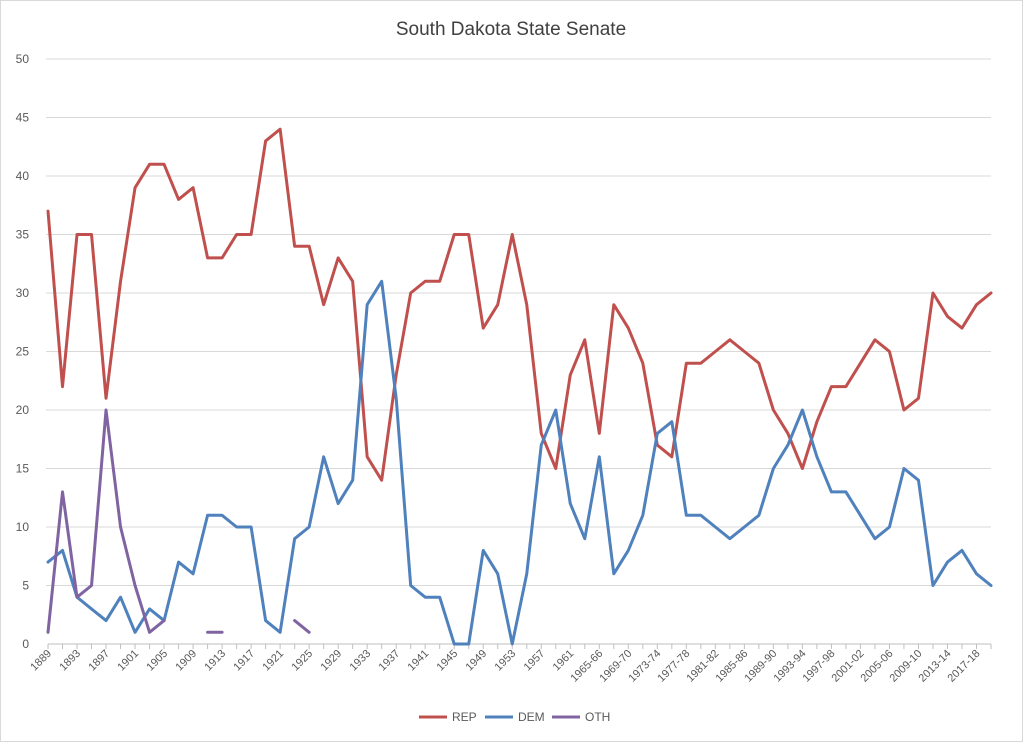  Describe the element at coordinates (186, 661) in the screenshot. I see `x-tick-label: 1909` at that location.